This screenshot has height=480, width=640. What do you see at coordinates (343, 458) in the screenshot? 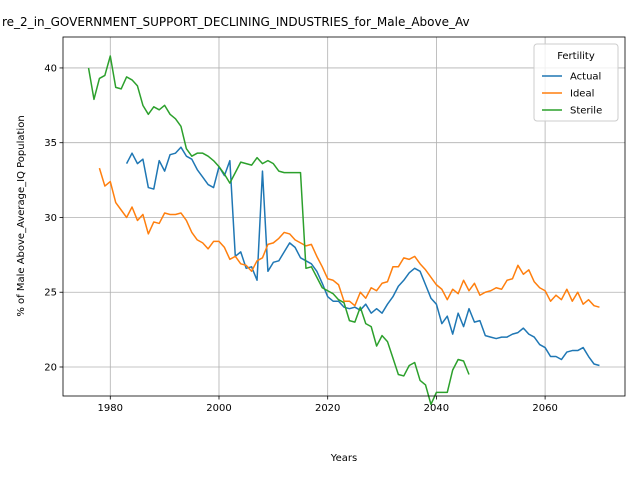
I see `x-axis-label: Years` at bounding box center [343, 458].